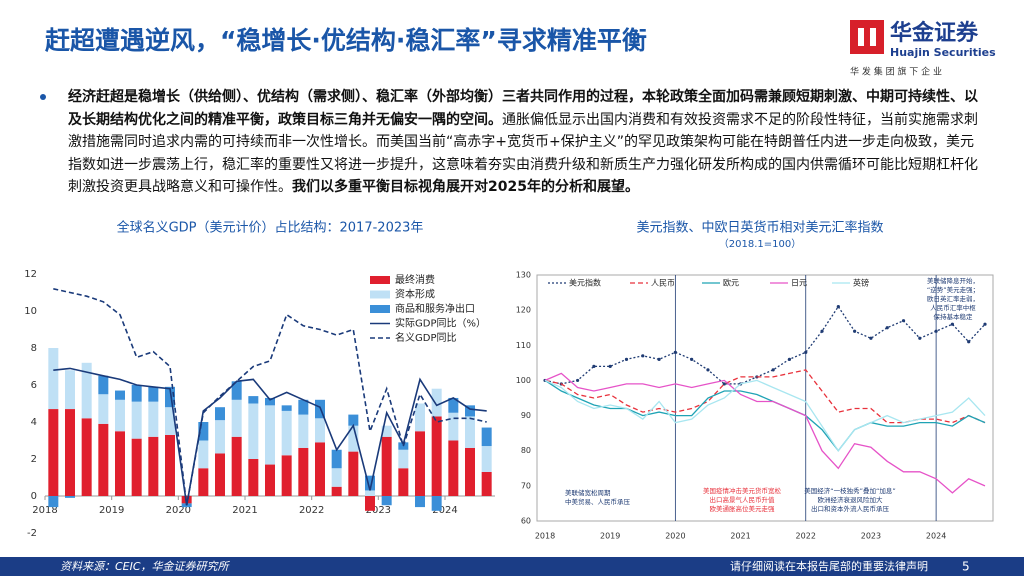 Image resolution: width=1024 pixels, height=576 pixels. What do you see at coordinates (954, 316) in the screenshot?
I see `annotation: 保持基本稳定` at bounding box center [954, 316].